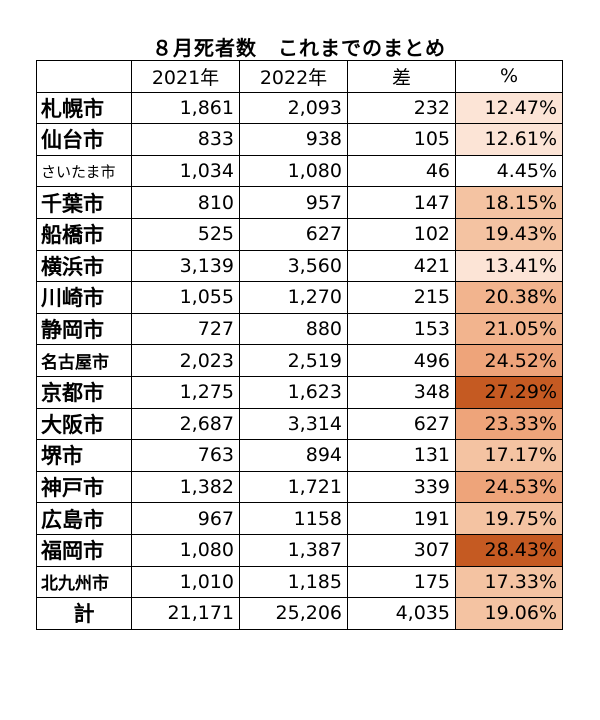 This screenshot has width=600, height=720. I want to click on deaths-2021-cell: 525, so click(185, 234).